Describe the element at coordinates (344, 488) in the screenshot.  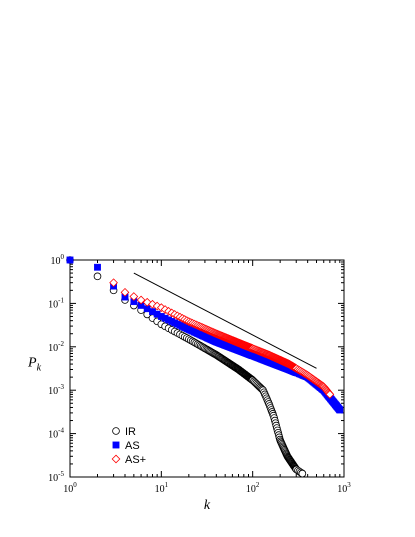
I see `x-tick-label: 10³` at that location.